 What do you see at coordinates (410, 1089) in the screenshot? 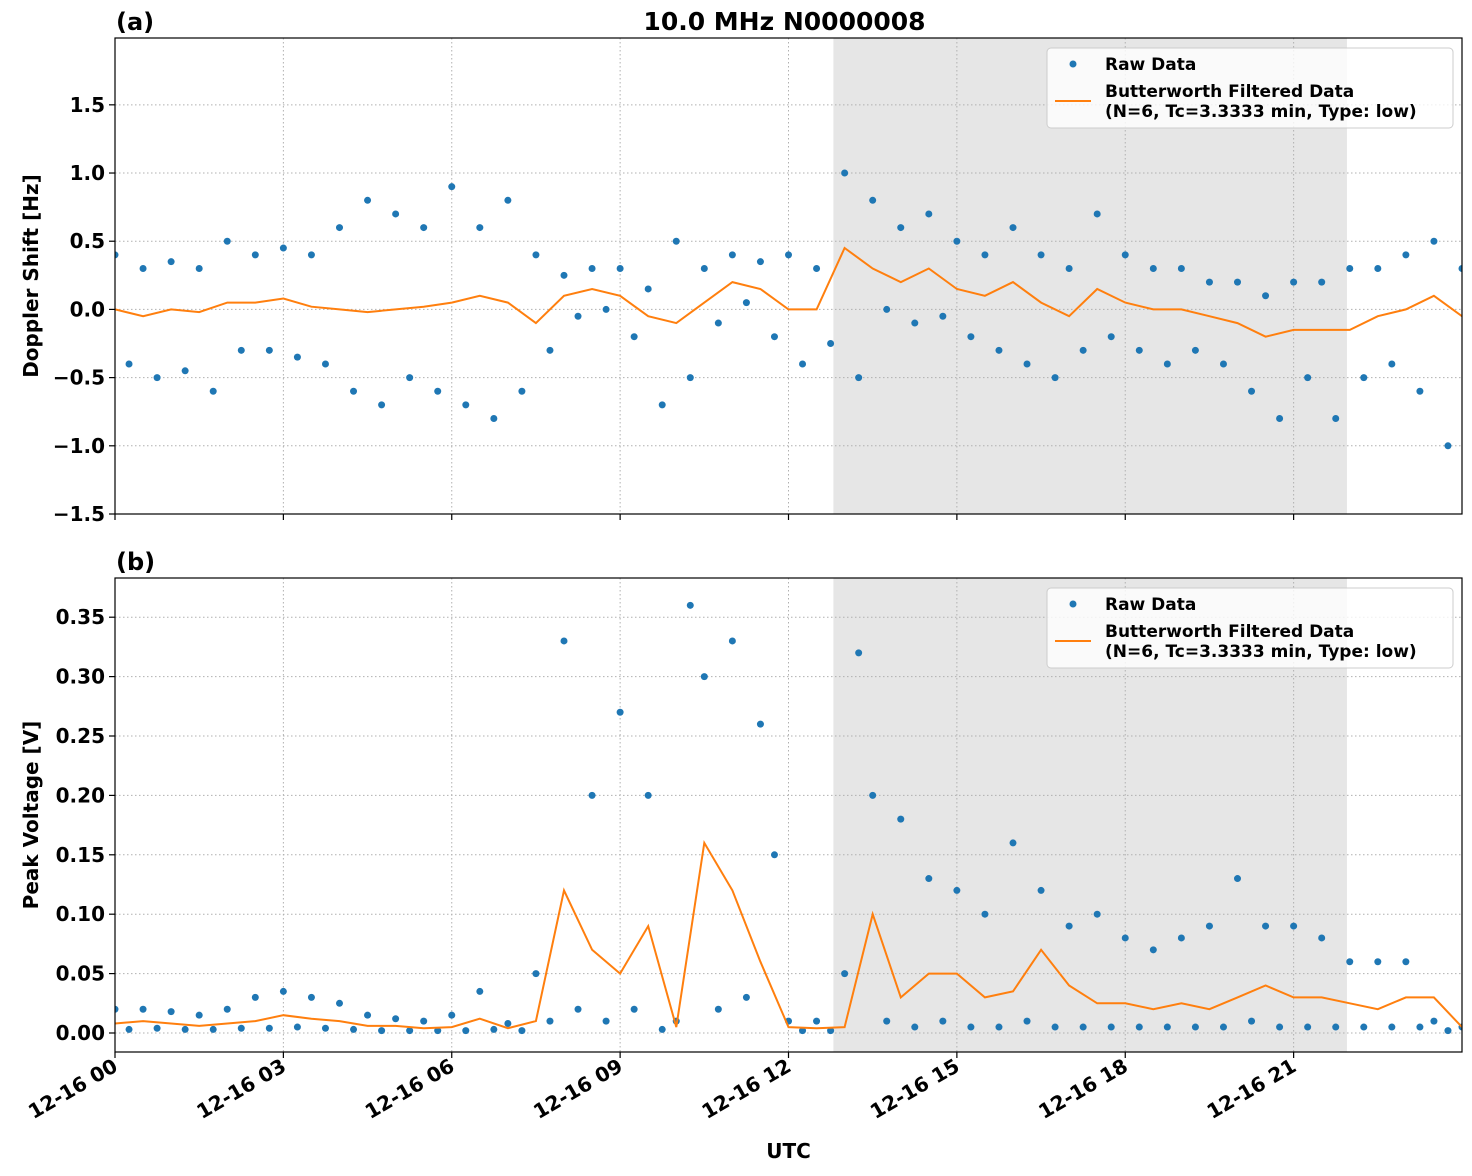
I see `x-tick-label: 12-16 06` at bounding box center [410, 1089].